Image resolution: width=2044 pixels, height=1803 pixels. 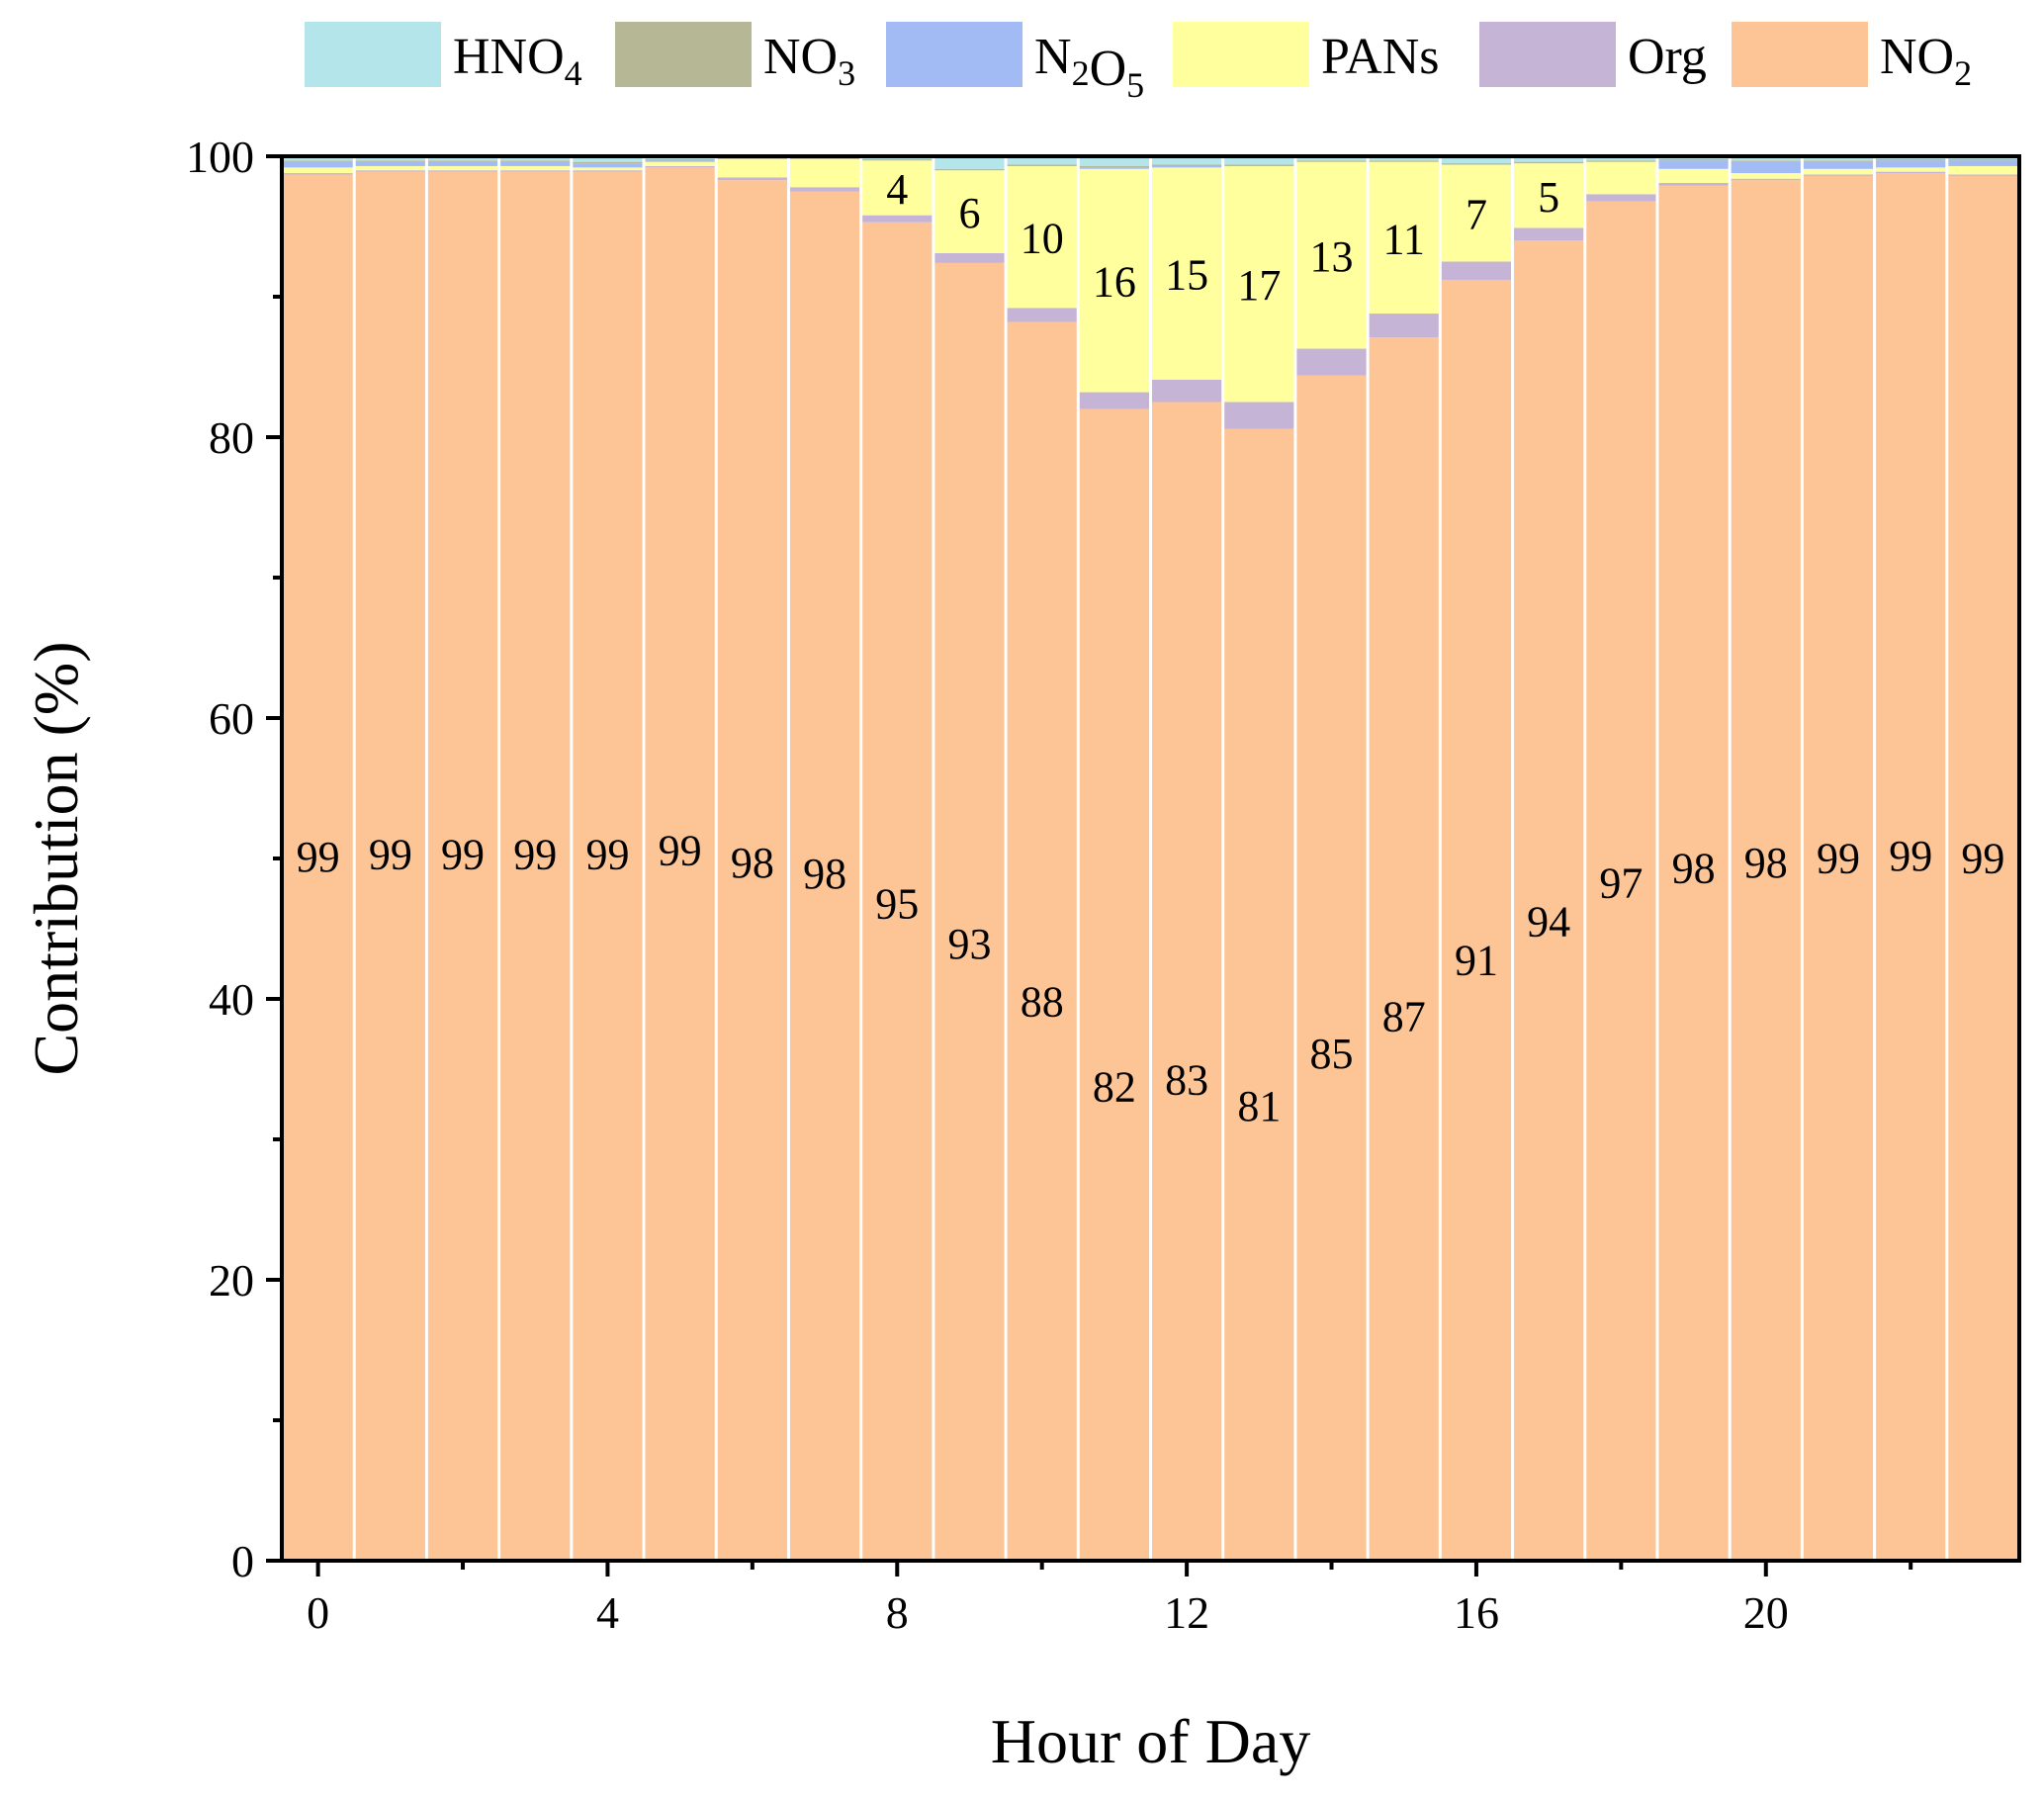 What do you see at coordinates (1186, 1081) in the screenshot?
I see `label-no2-hour-12: 83` at bounding box center [1186, 1081].